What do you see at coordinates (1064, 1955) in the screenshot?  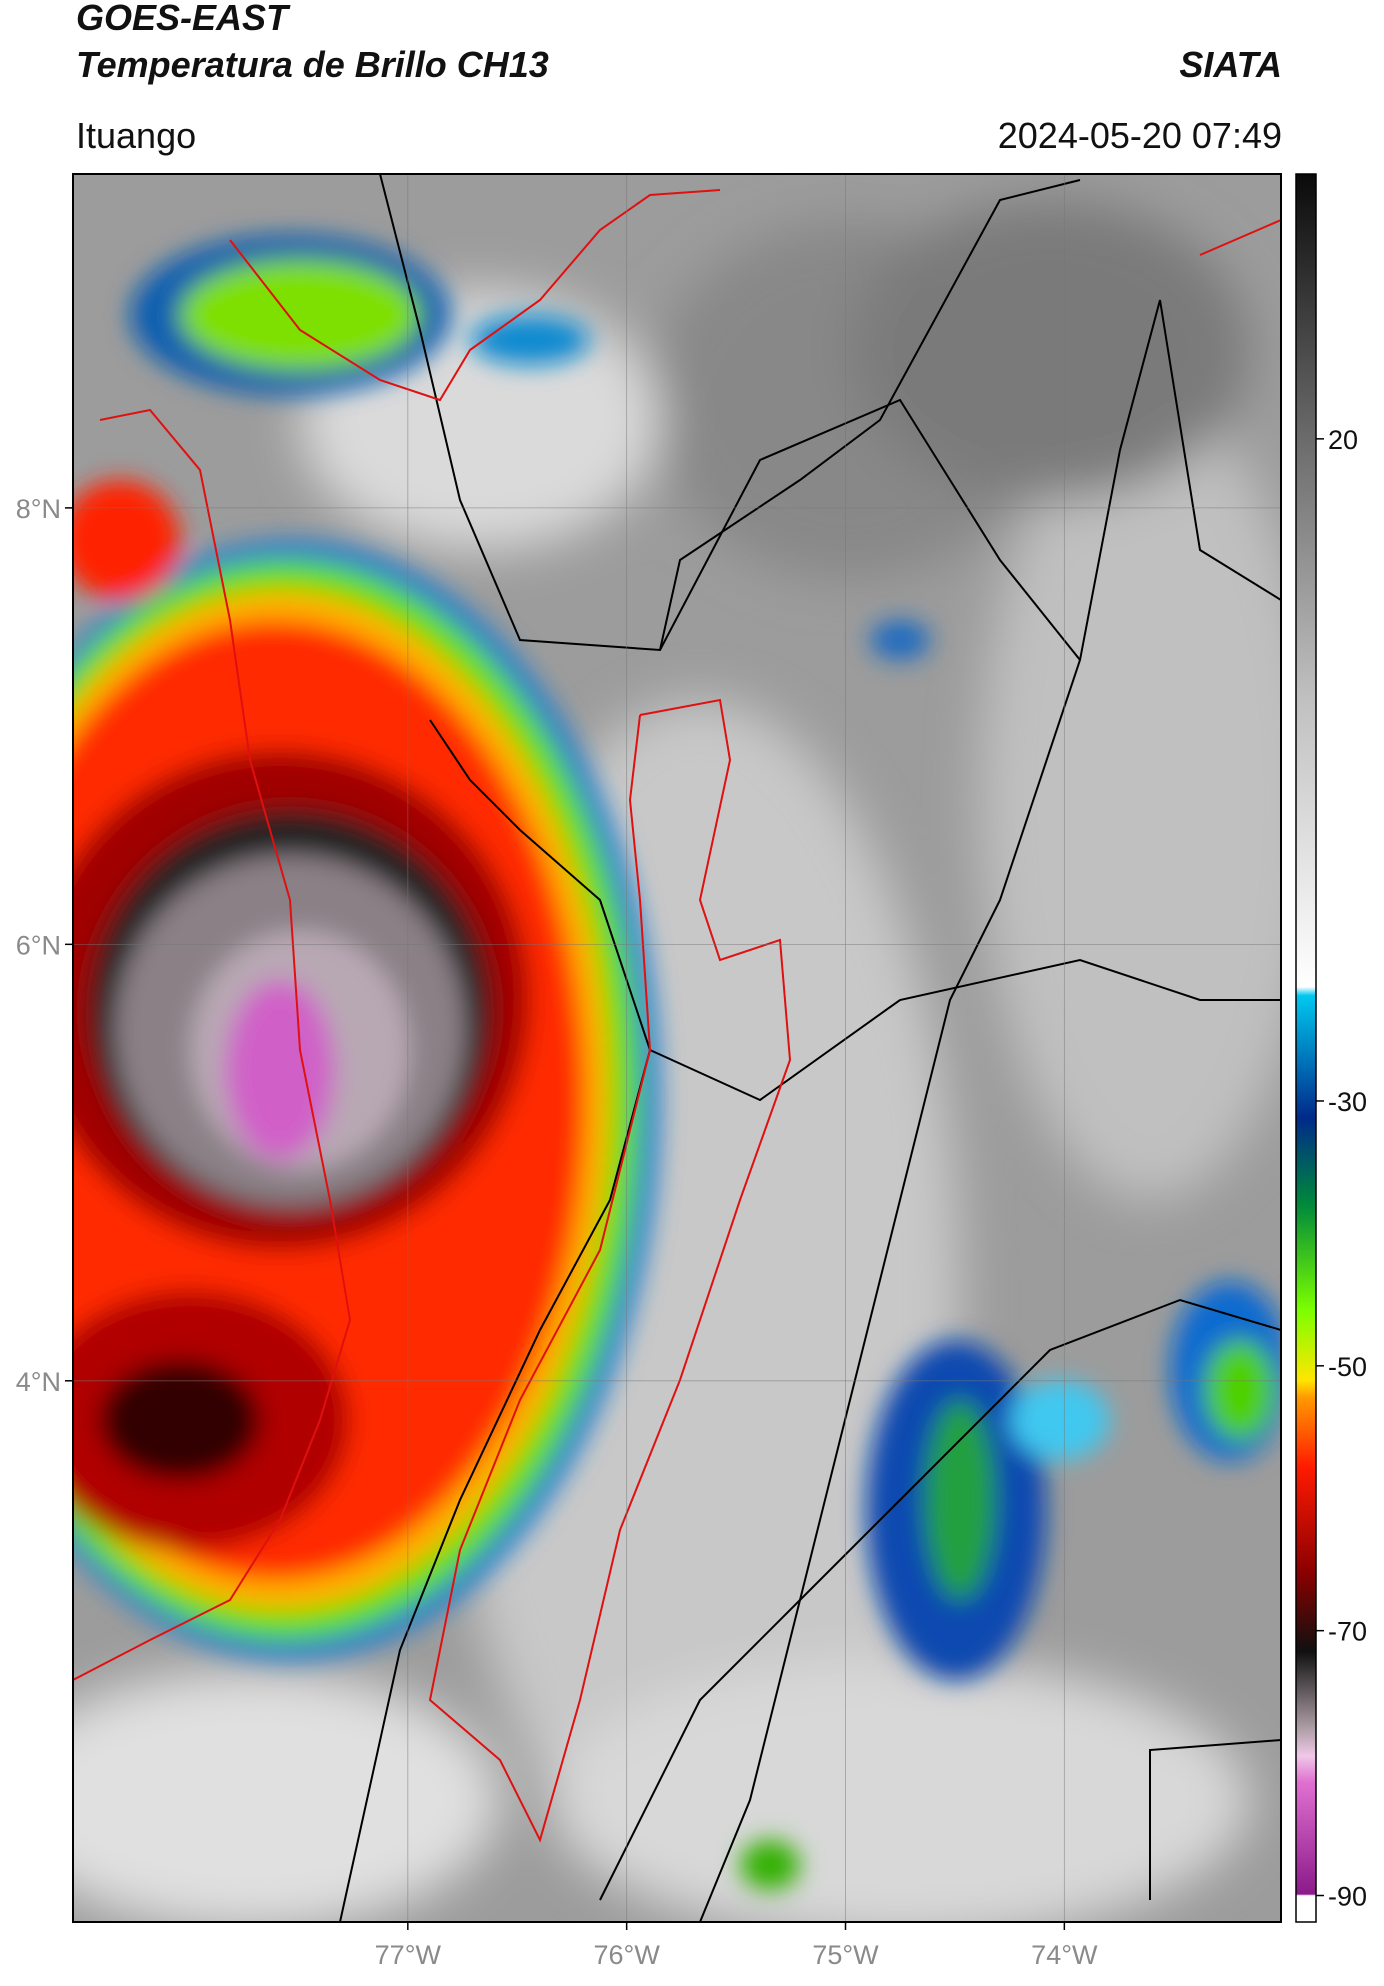 I see `x-tick-label: 74°W` at bounding box center [1064, 1955].